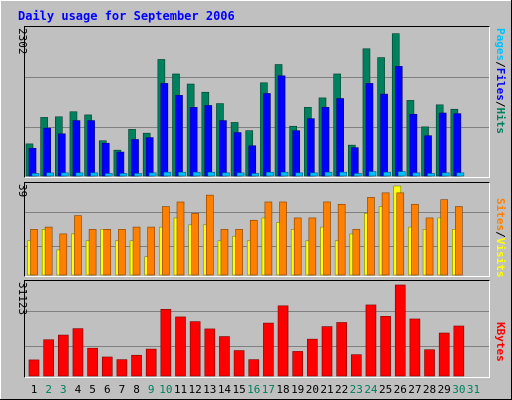  Describe the element at coordinates (414, 389) in the screenshot. I see `x-tick-day-27: 27` at that location.